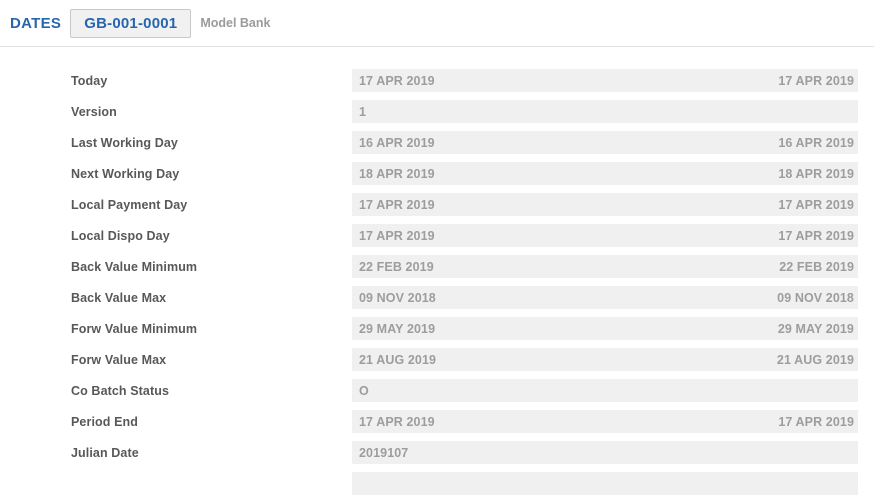 The height and width of the screenshot is (495, 874). I want to click on field-row: Version 1, so click(437, 111).